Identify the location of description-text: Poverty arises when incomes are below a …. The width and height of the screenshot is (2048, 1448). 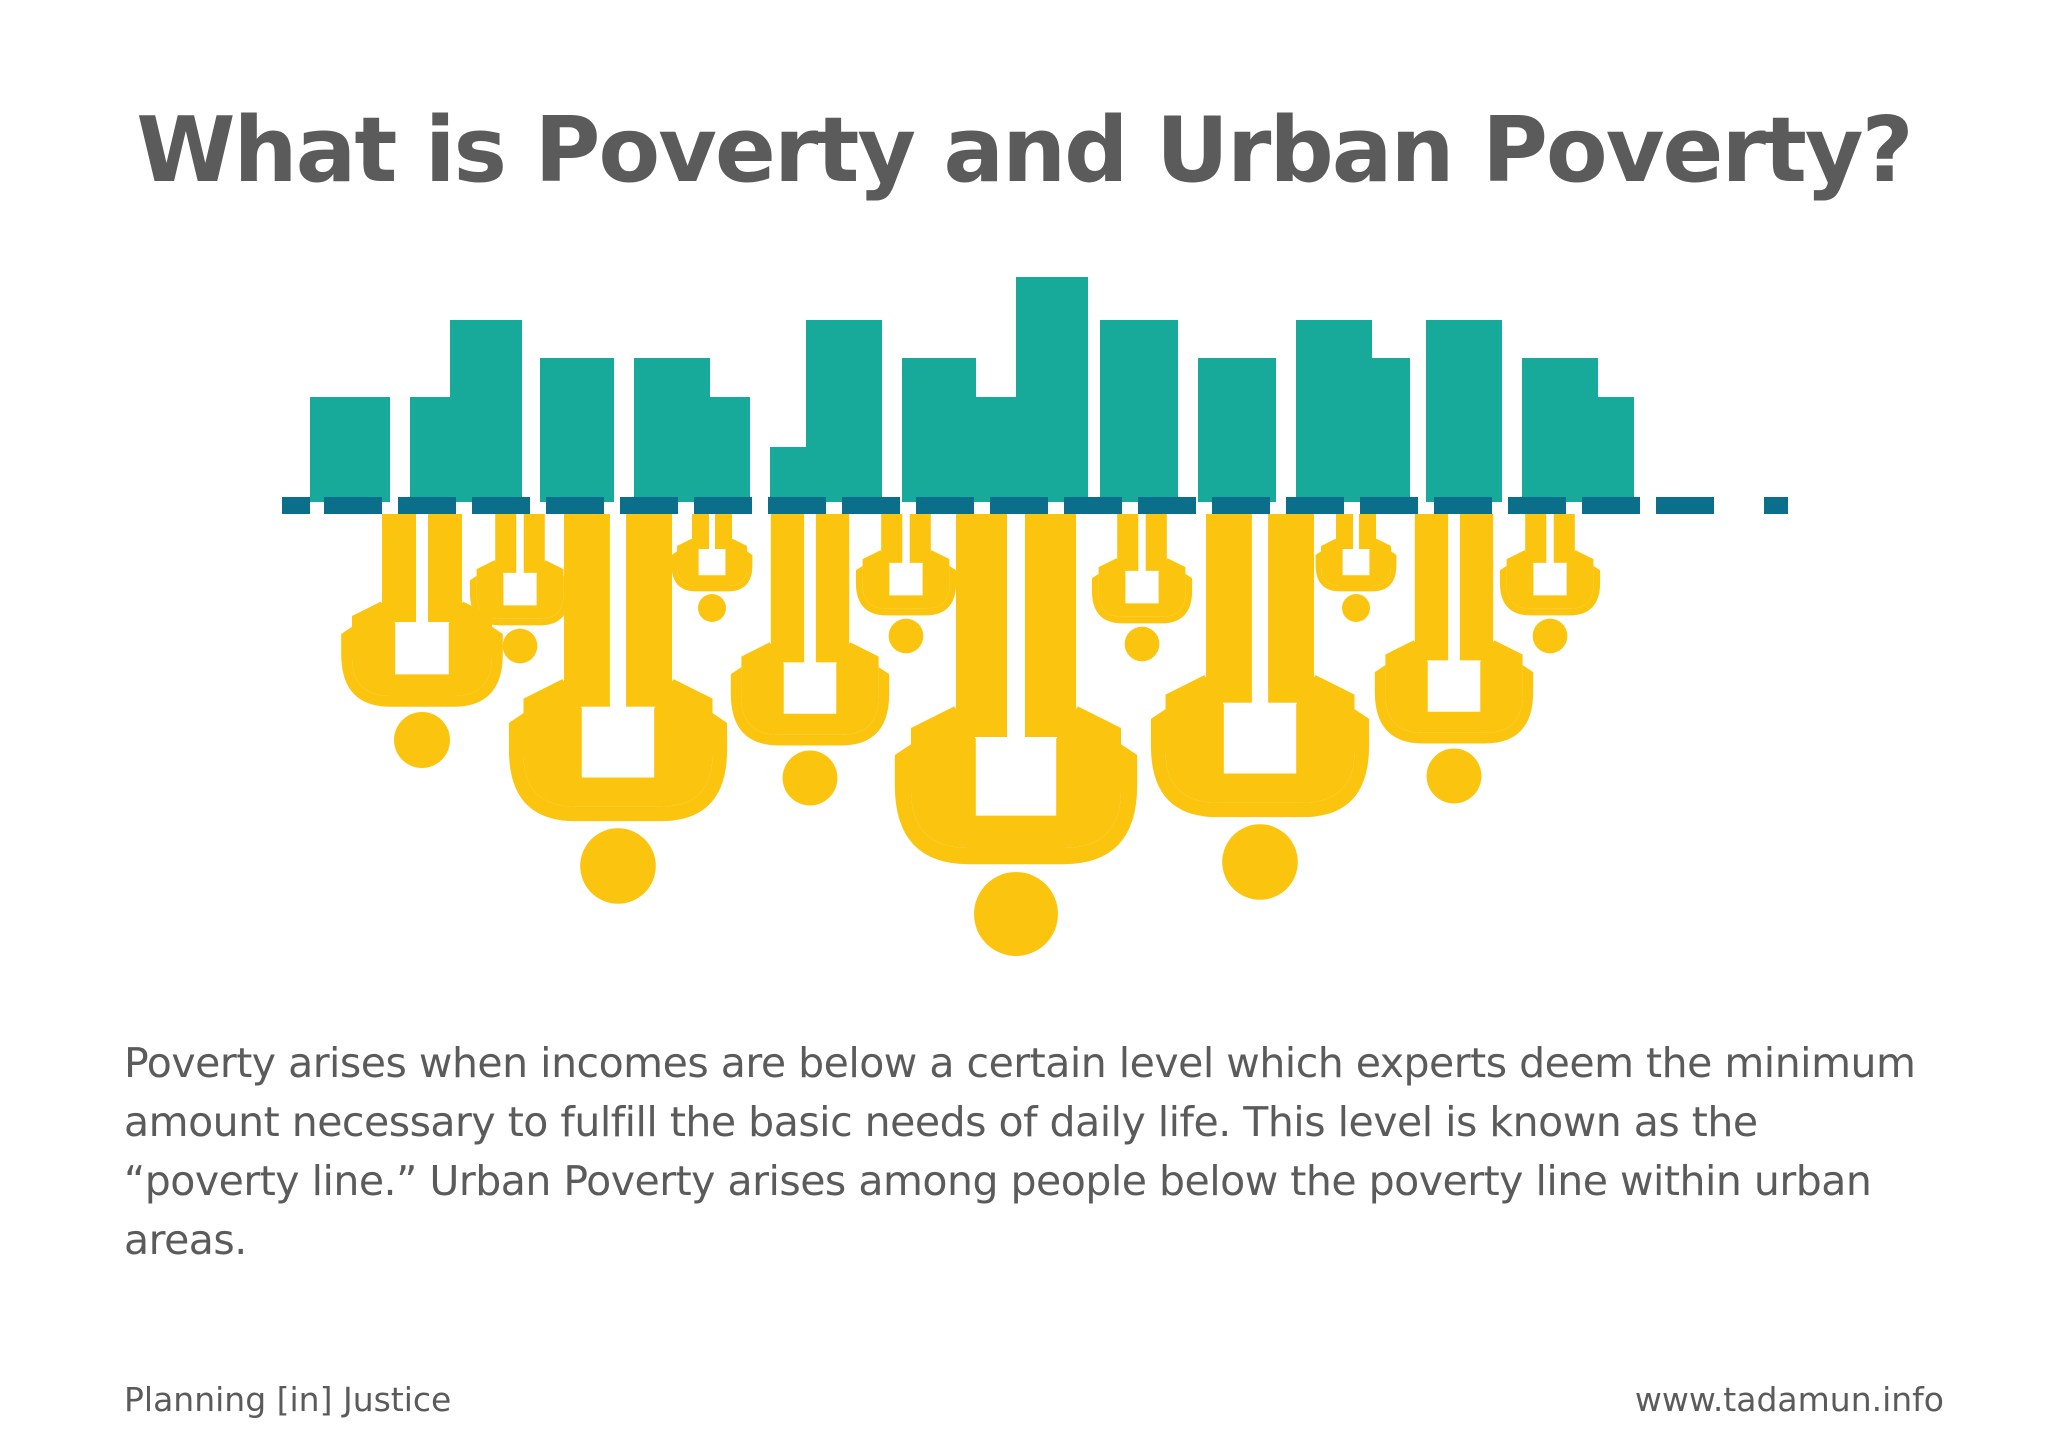
(1020, 1151).